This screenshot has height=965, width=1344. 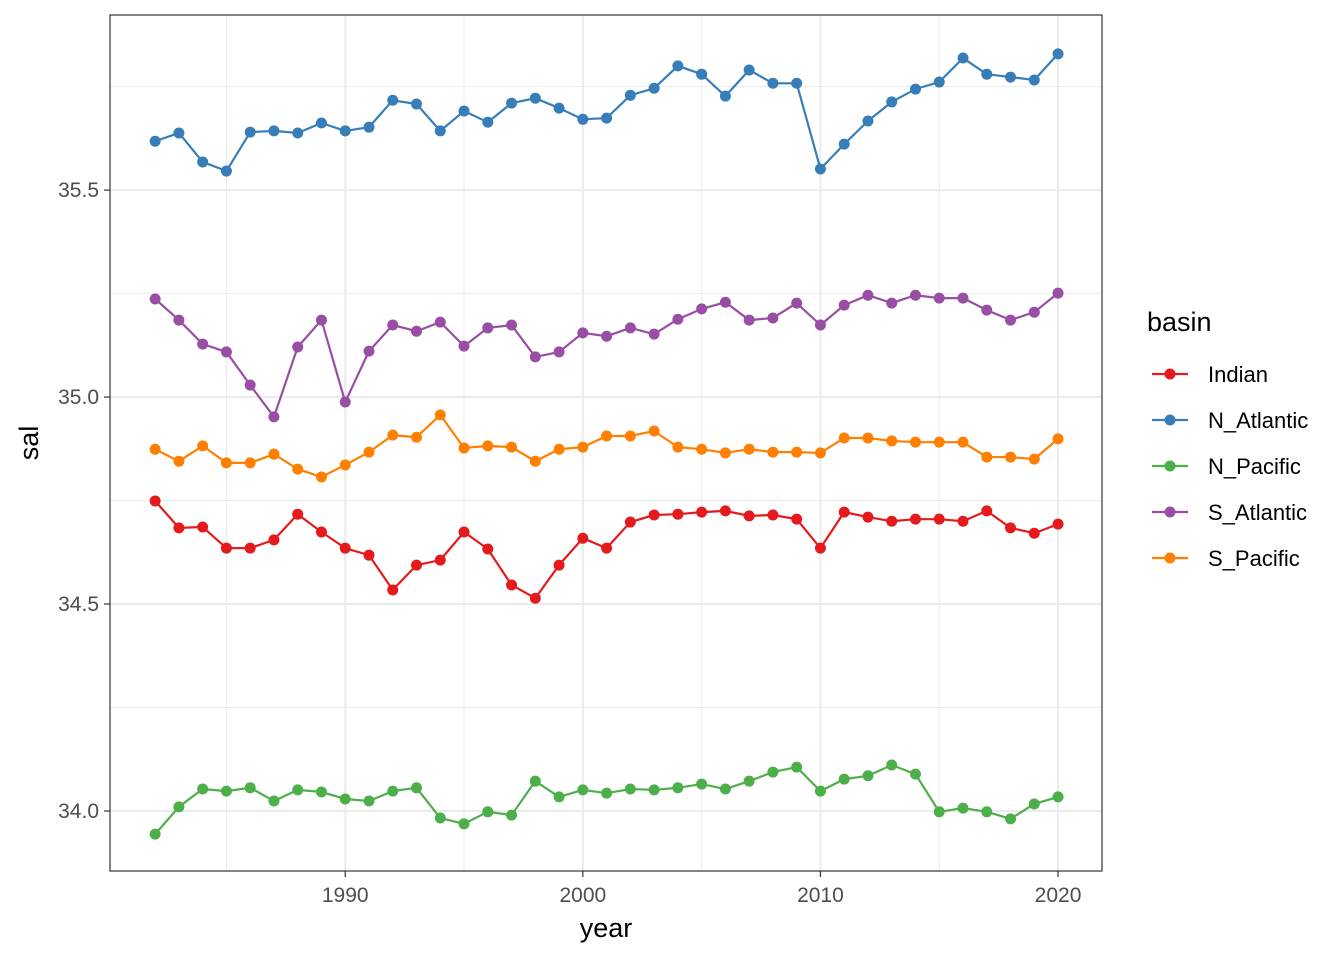 What do you see at coordinates (606, 928) in the screenshot?
I see `x-axis-label: year` at bounding box center [606, 928].